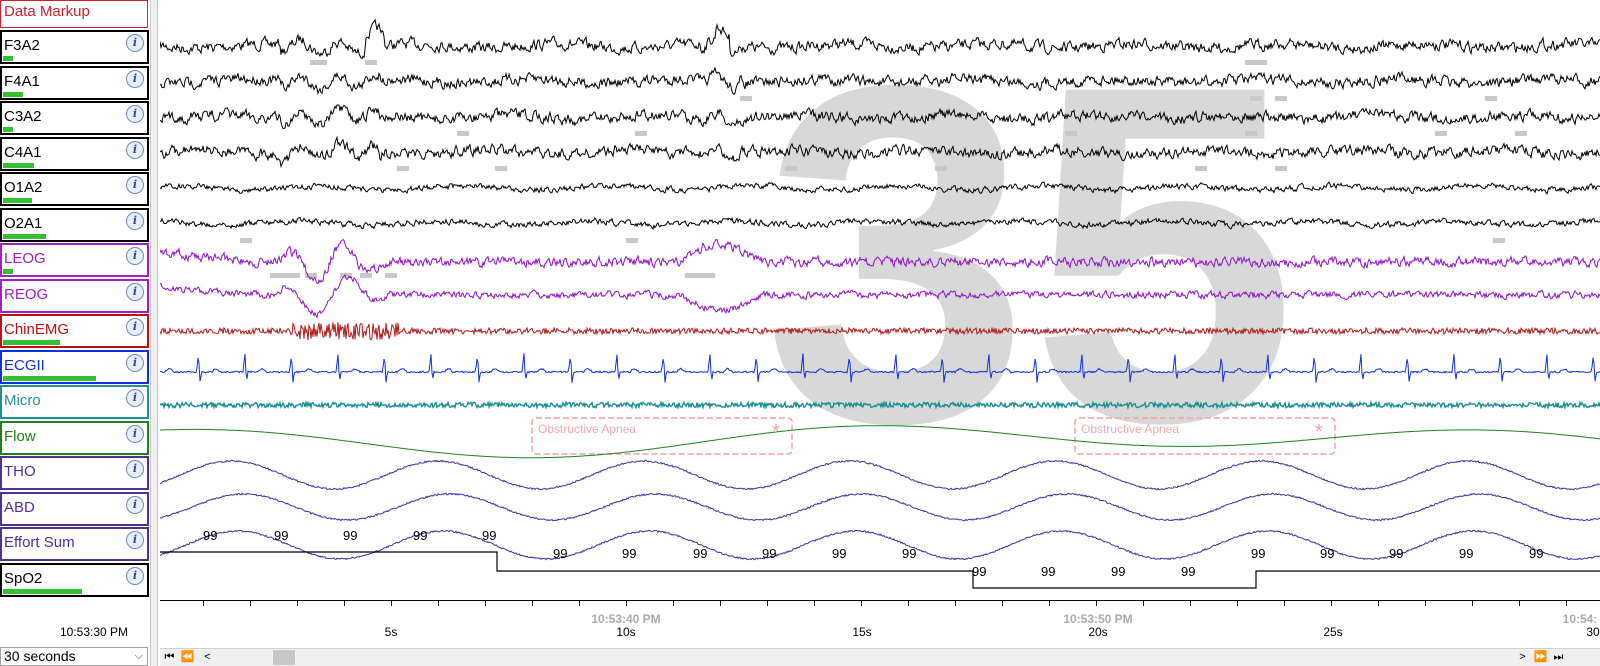 The height and width of the screenshot is (666, 1600). I want to click on channel-chinemg: ChinEMG i, so click(74, 331).